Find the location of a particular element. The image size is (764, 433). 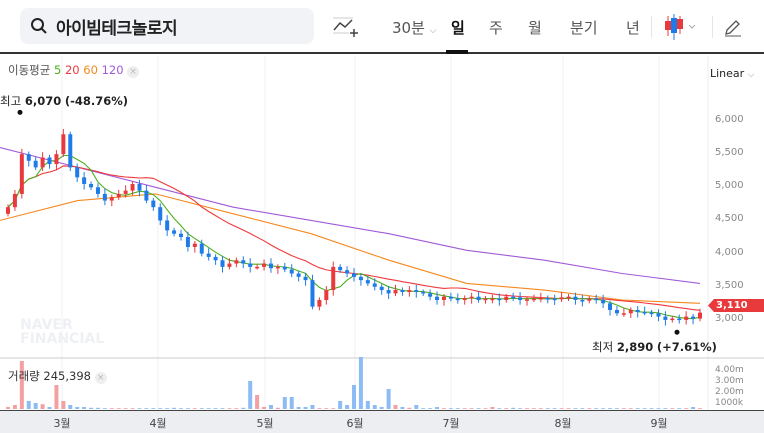

stock-search-input: 아이빔테크놀로지 is located at coordinates (167, 26).